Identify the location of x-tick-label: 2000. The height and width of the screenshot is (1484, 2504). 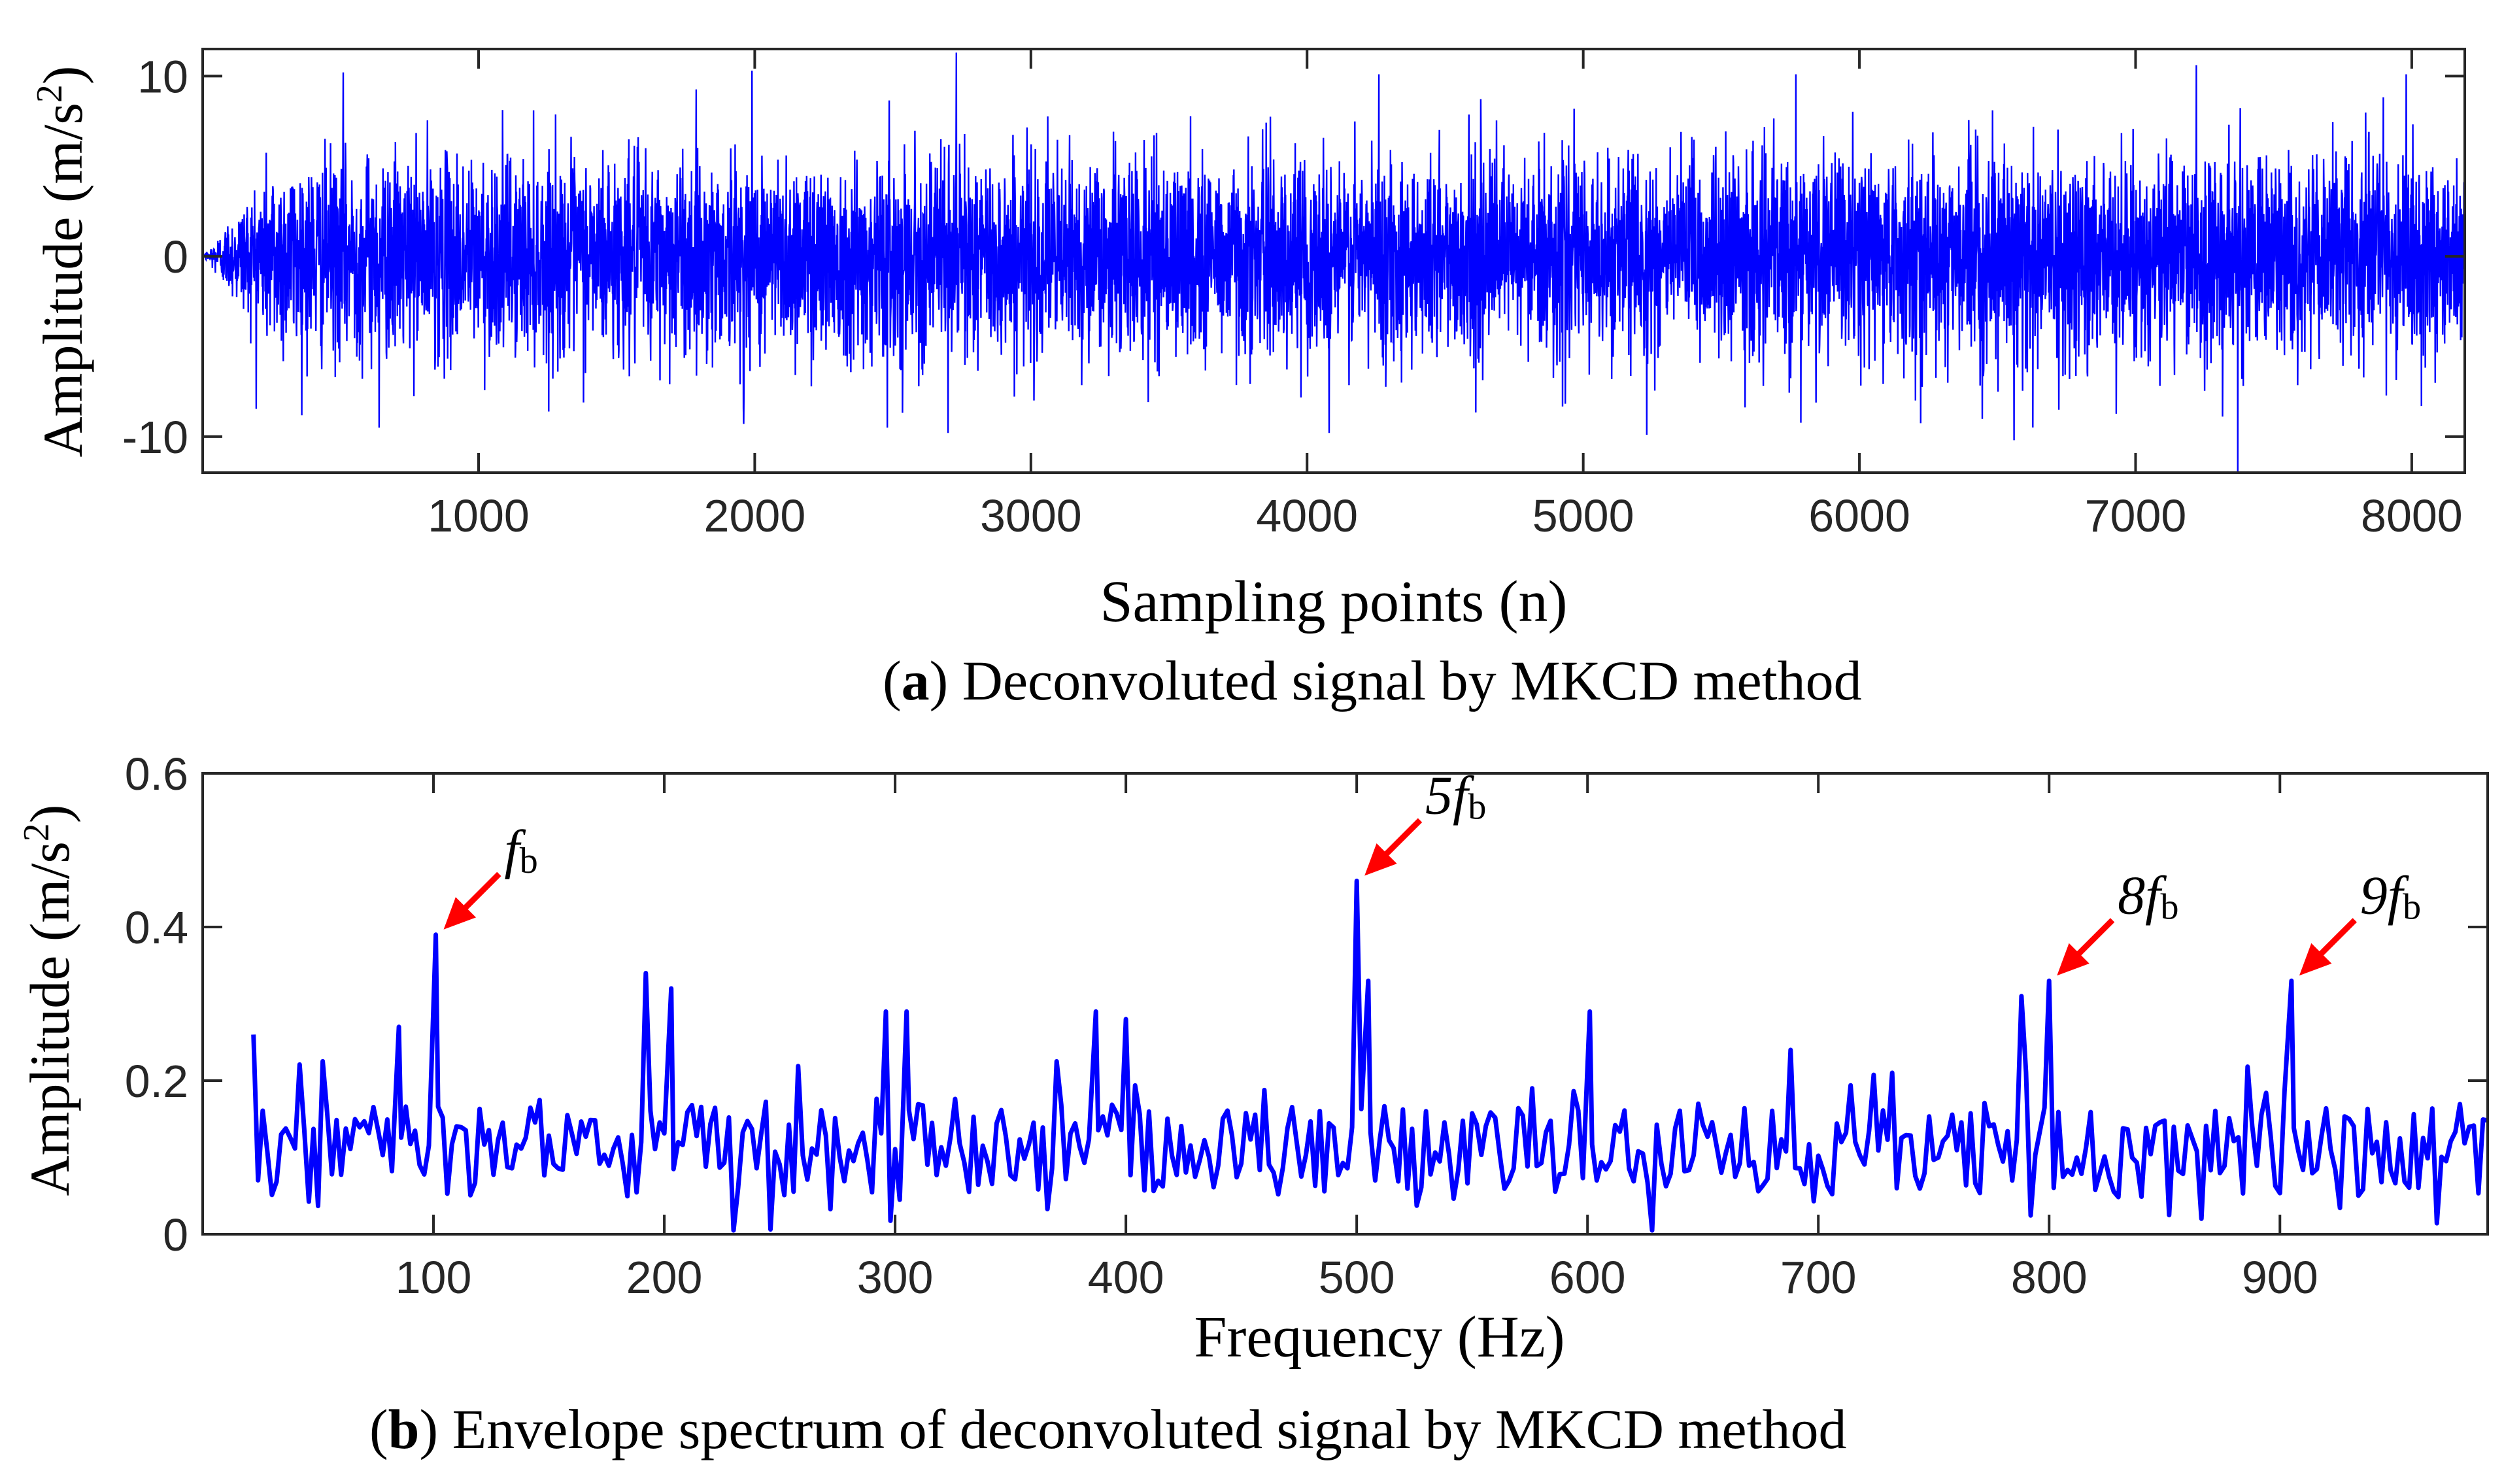
(755, 515).